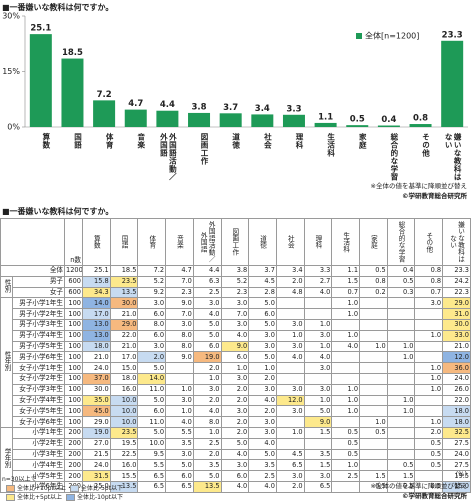 This screenshot has width=471, height=501. I want to click on value-cell: 12.0, so click(290, 400).